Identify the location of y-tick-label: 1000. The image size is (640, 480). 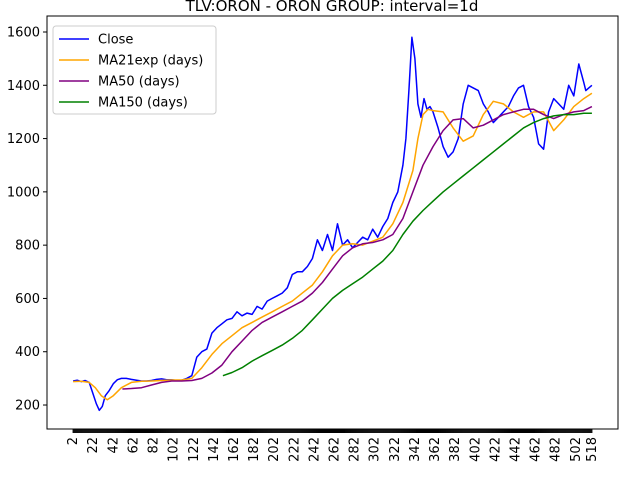
(23, 192).